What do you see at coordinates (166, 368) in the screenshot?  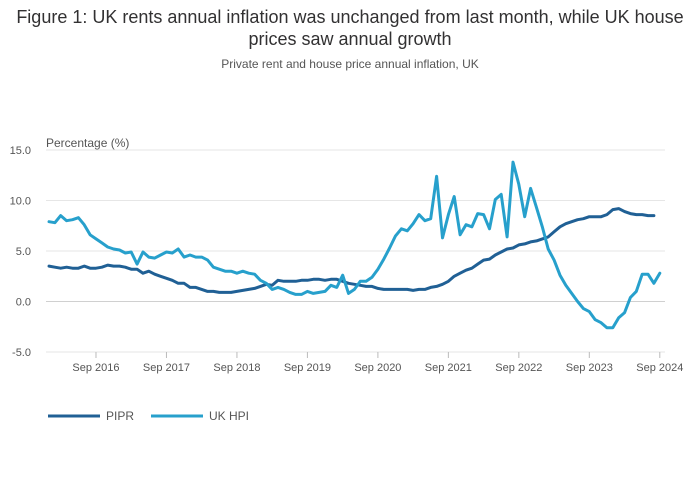 I see `x-tick-label: Sep 2017` at bounding box center [166, 368].